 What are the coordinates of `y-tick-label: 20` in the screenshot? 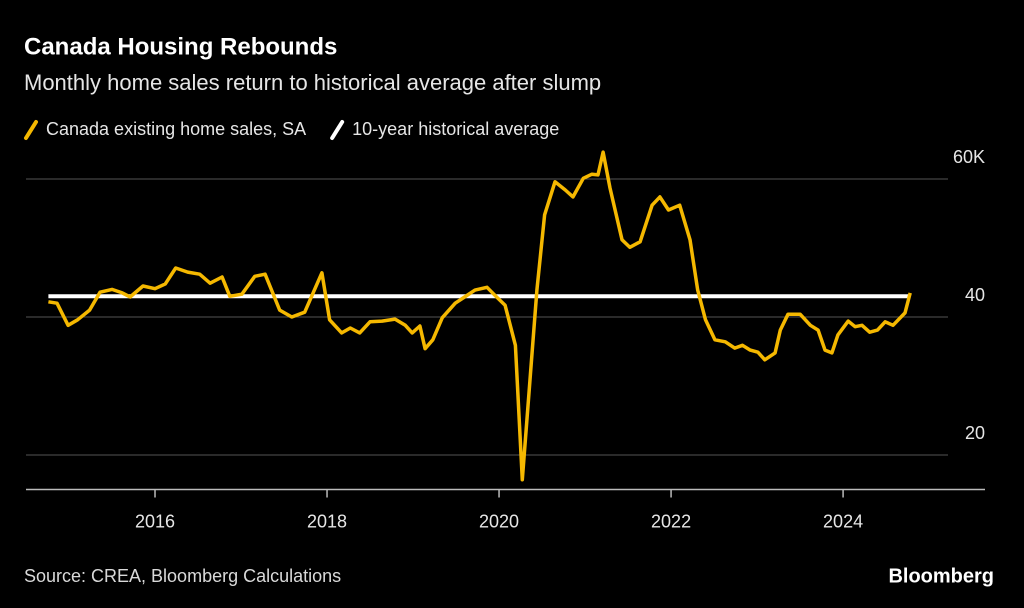 It's located at (975, 433).